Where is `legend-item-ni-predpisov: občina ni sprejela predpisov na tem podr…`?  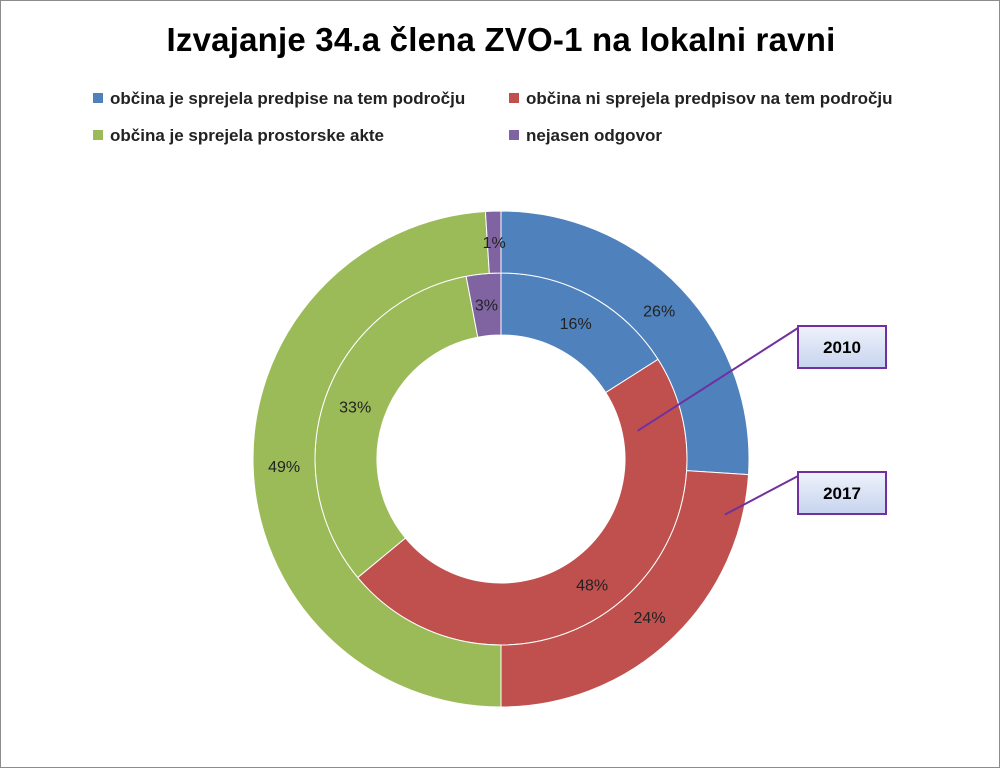 legend-item-ni-predpisov: občina ni sprejela predpisov na tem podr… is located at coordinates (701, 99).